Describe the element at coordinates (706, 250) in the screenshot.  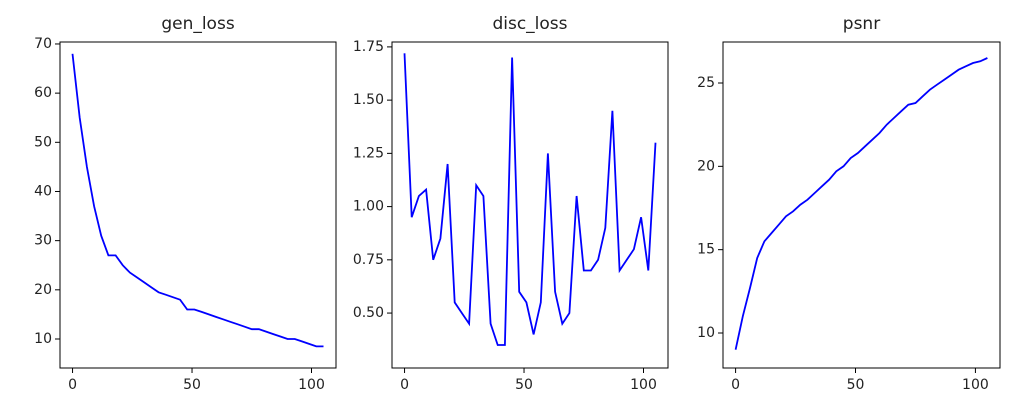
I see `y-tick-label: 15` at that location.